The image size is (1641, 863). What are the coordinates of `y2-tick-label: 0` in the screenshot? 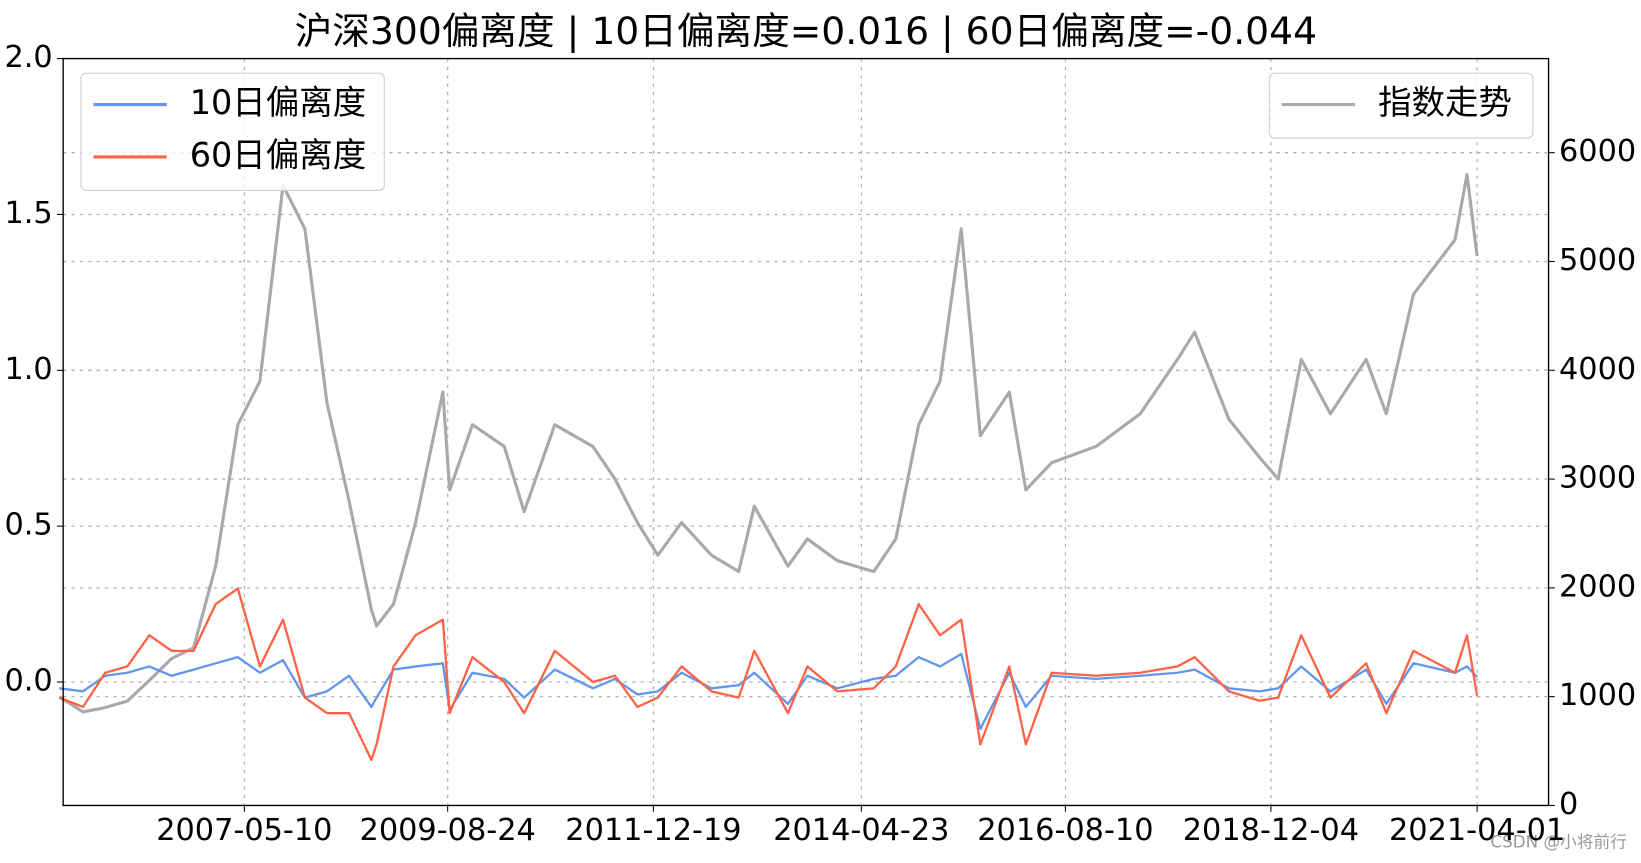 It's located at (1568, 804).